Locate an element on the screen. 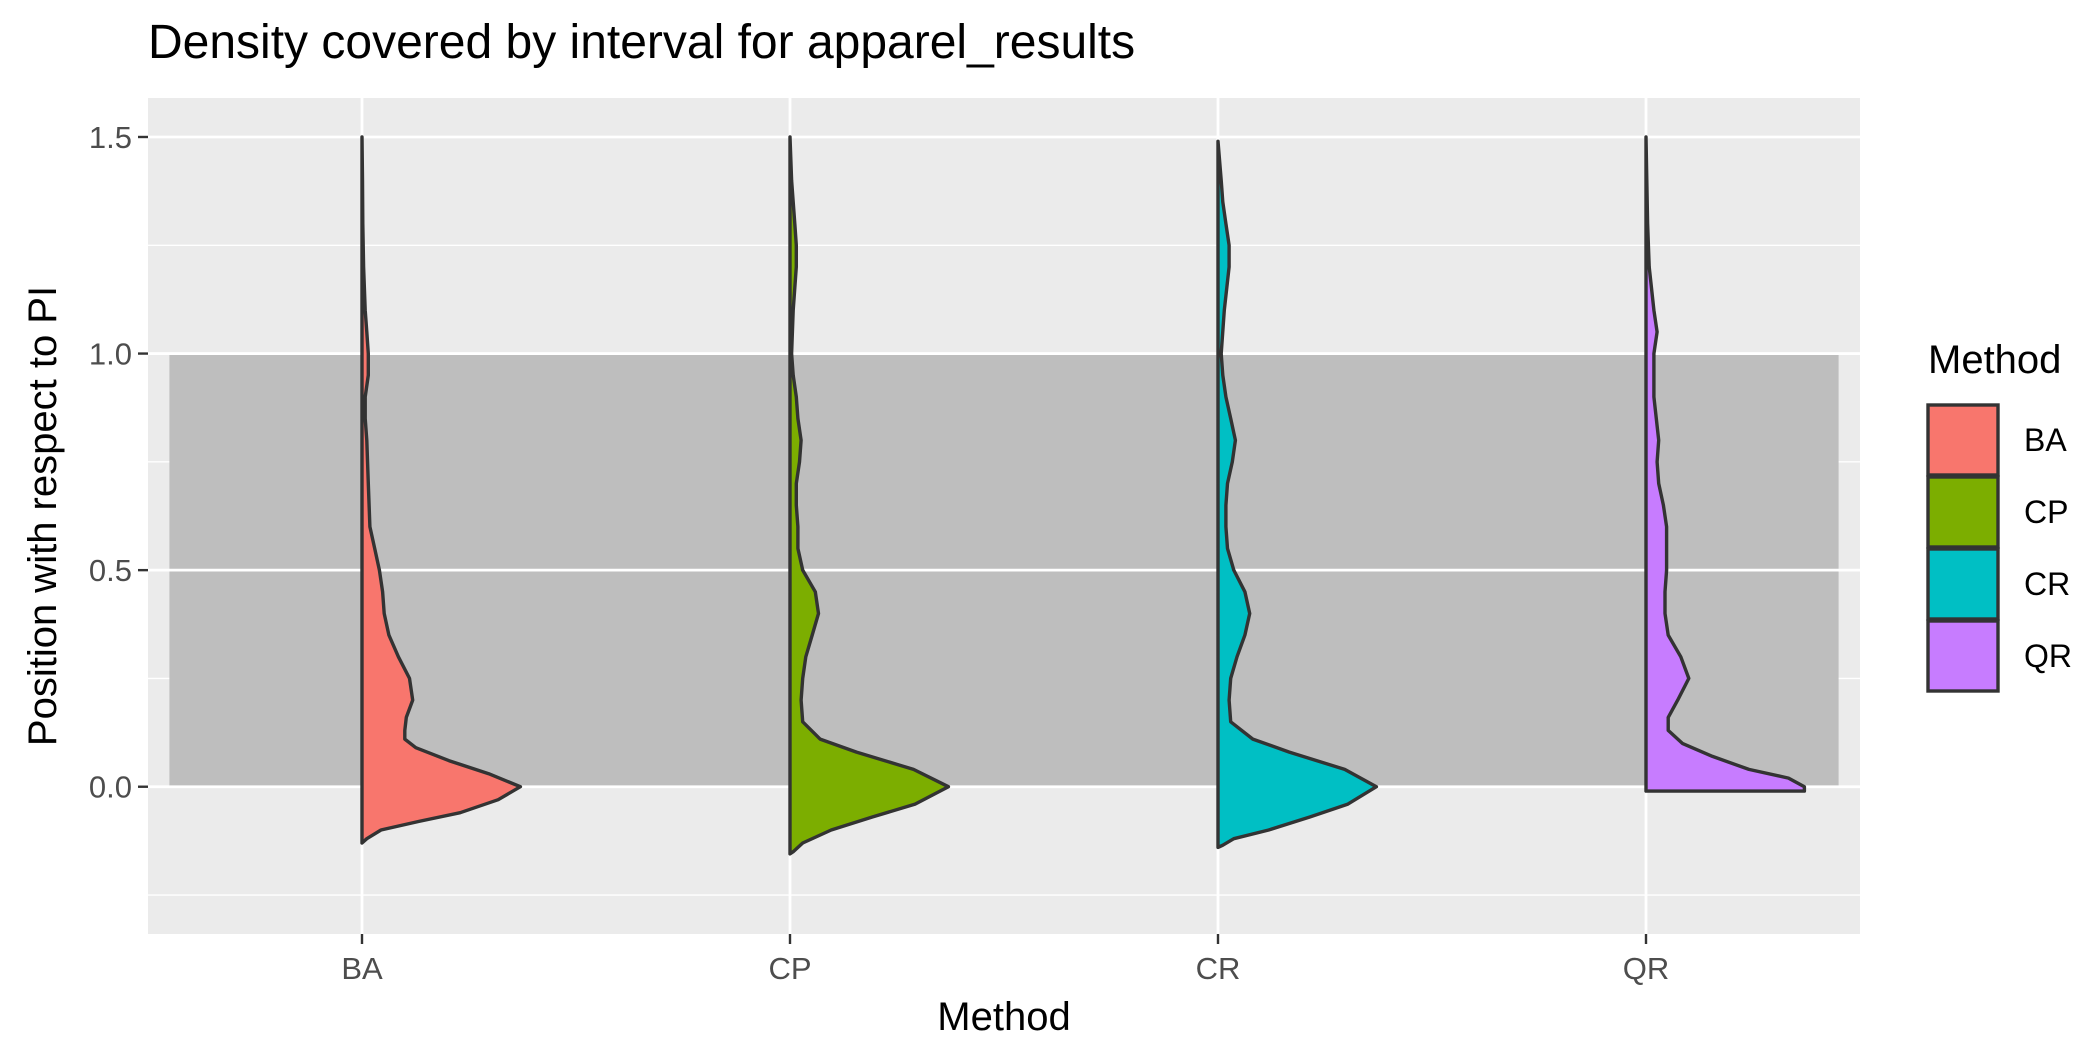 This screenshot has height=1050, width=2100. y-axis-title: Position with respect to PI is located at coordinates (43, 516).